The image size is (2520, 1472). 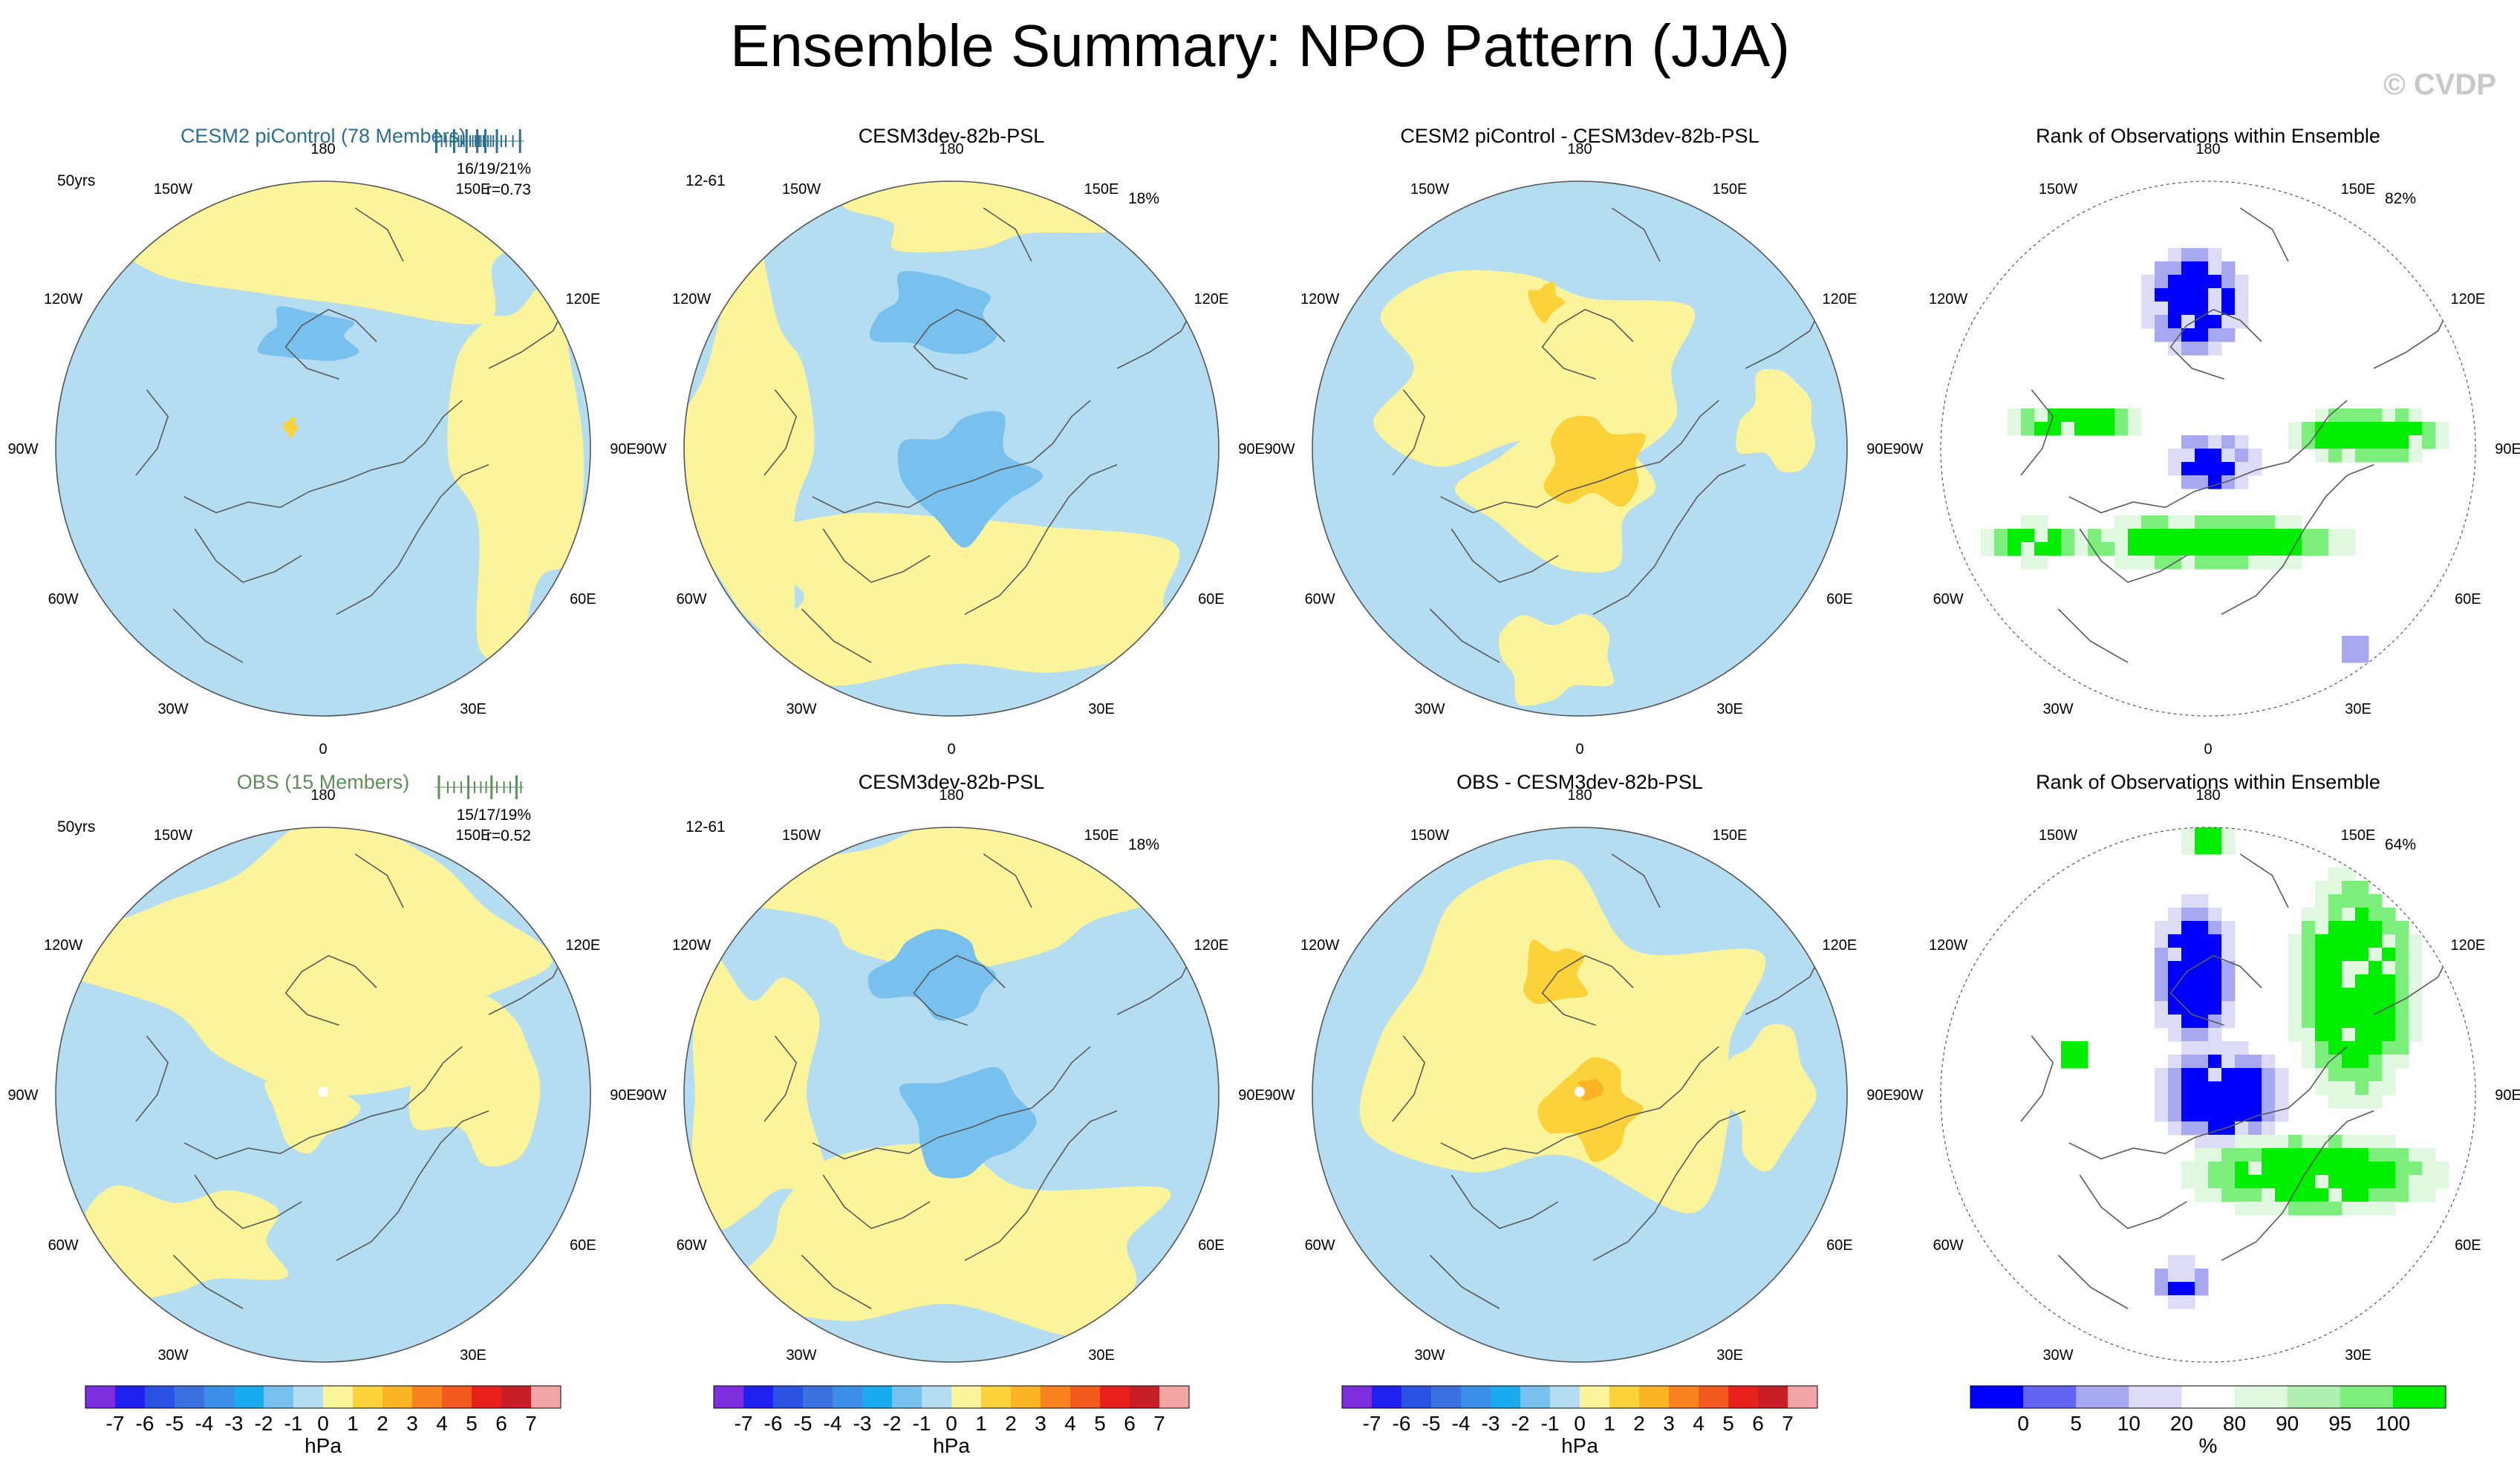 I want to click on longitude-label: 90W, so click(x=1280, y=449).